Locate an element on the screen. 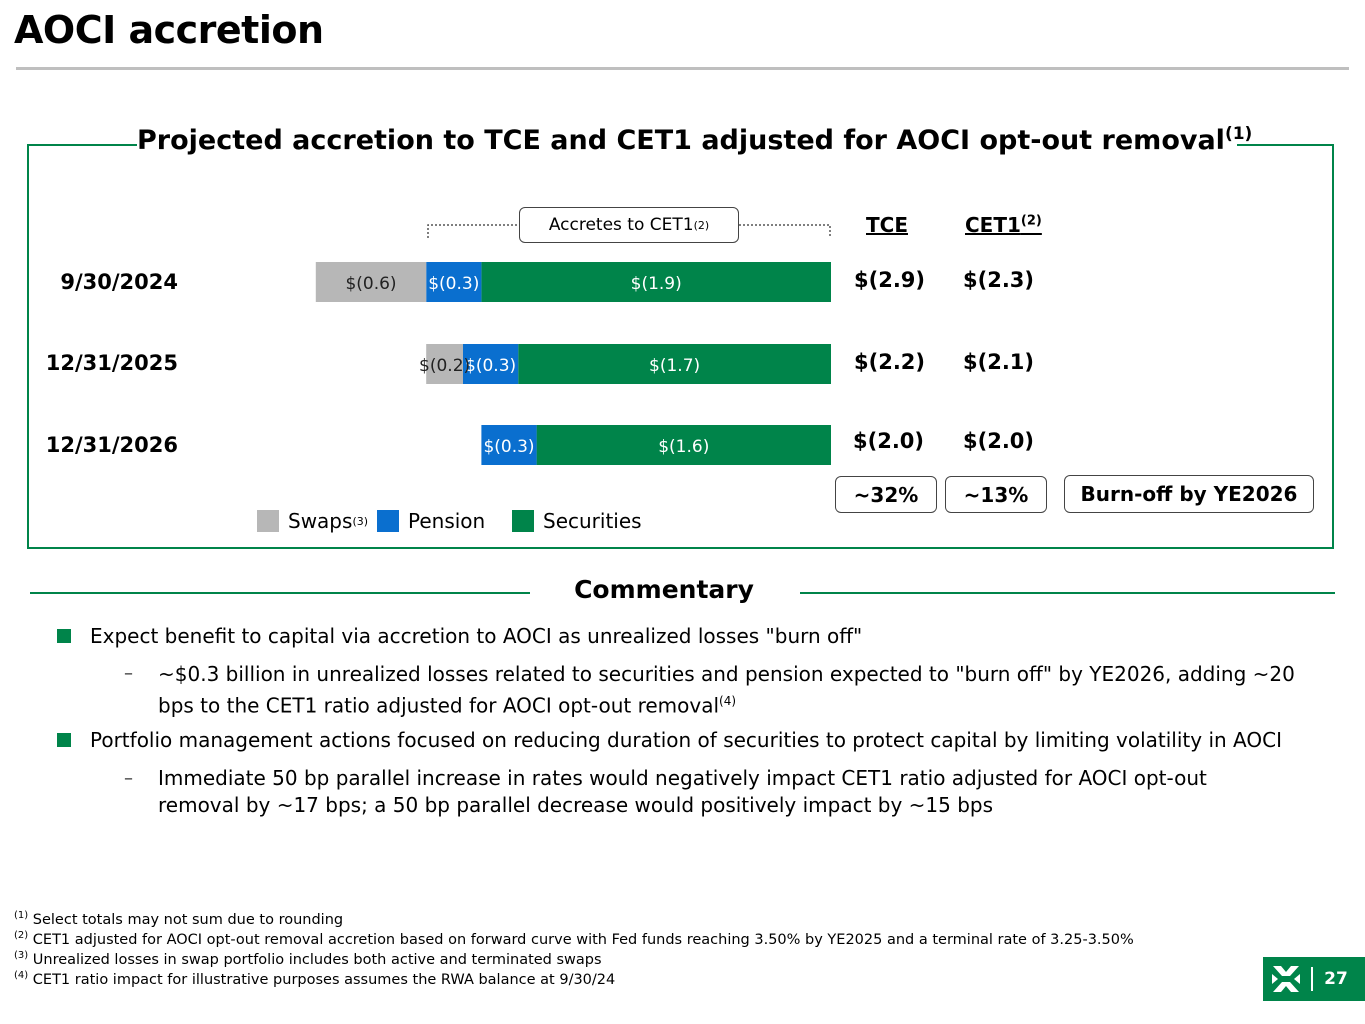  bar-data-label: $(0.6) is located at coordinates (370, 284).